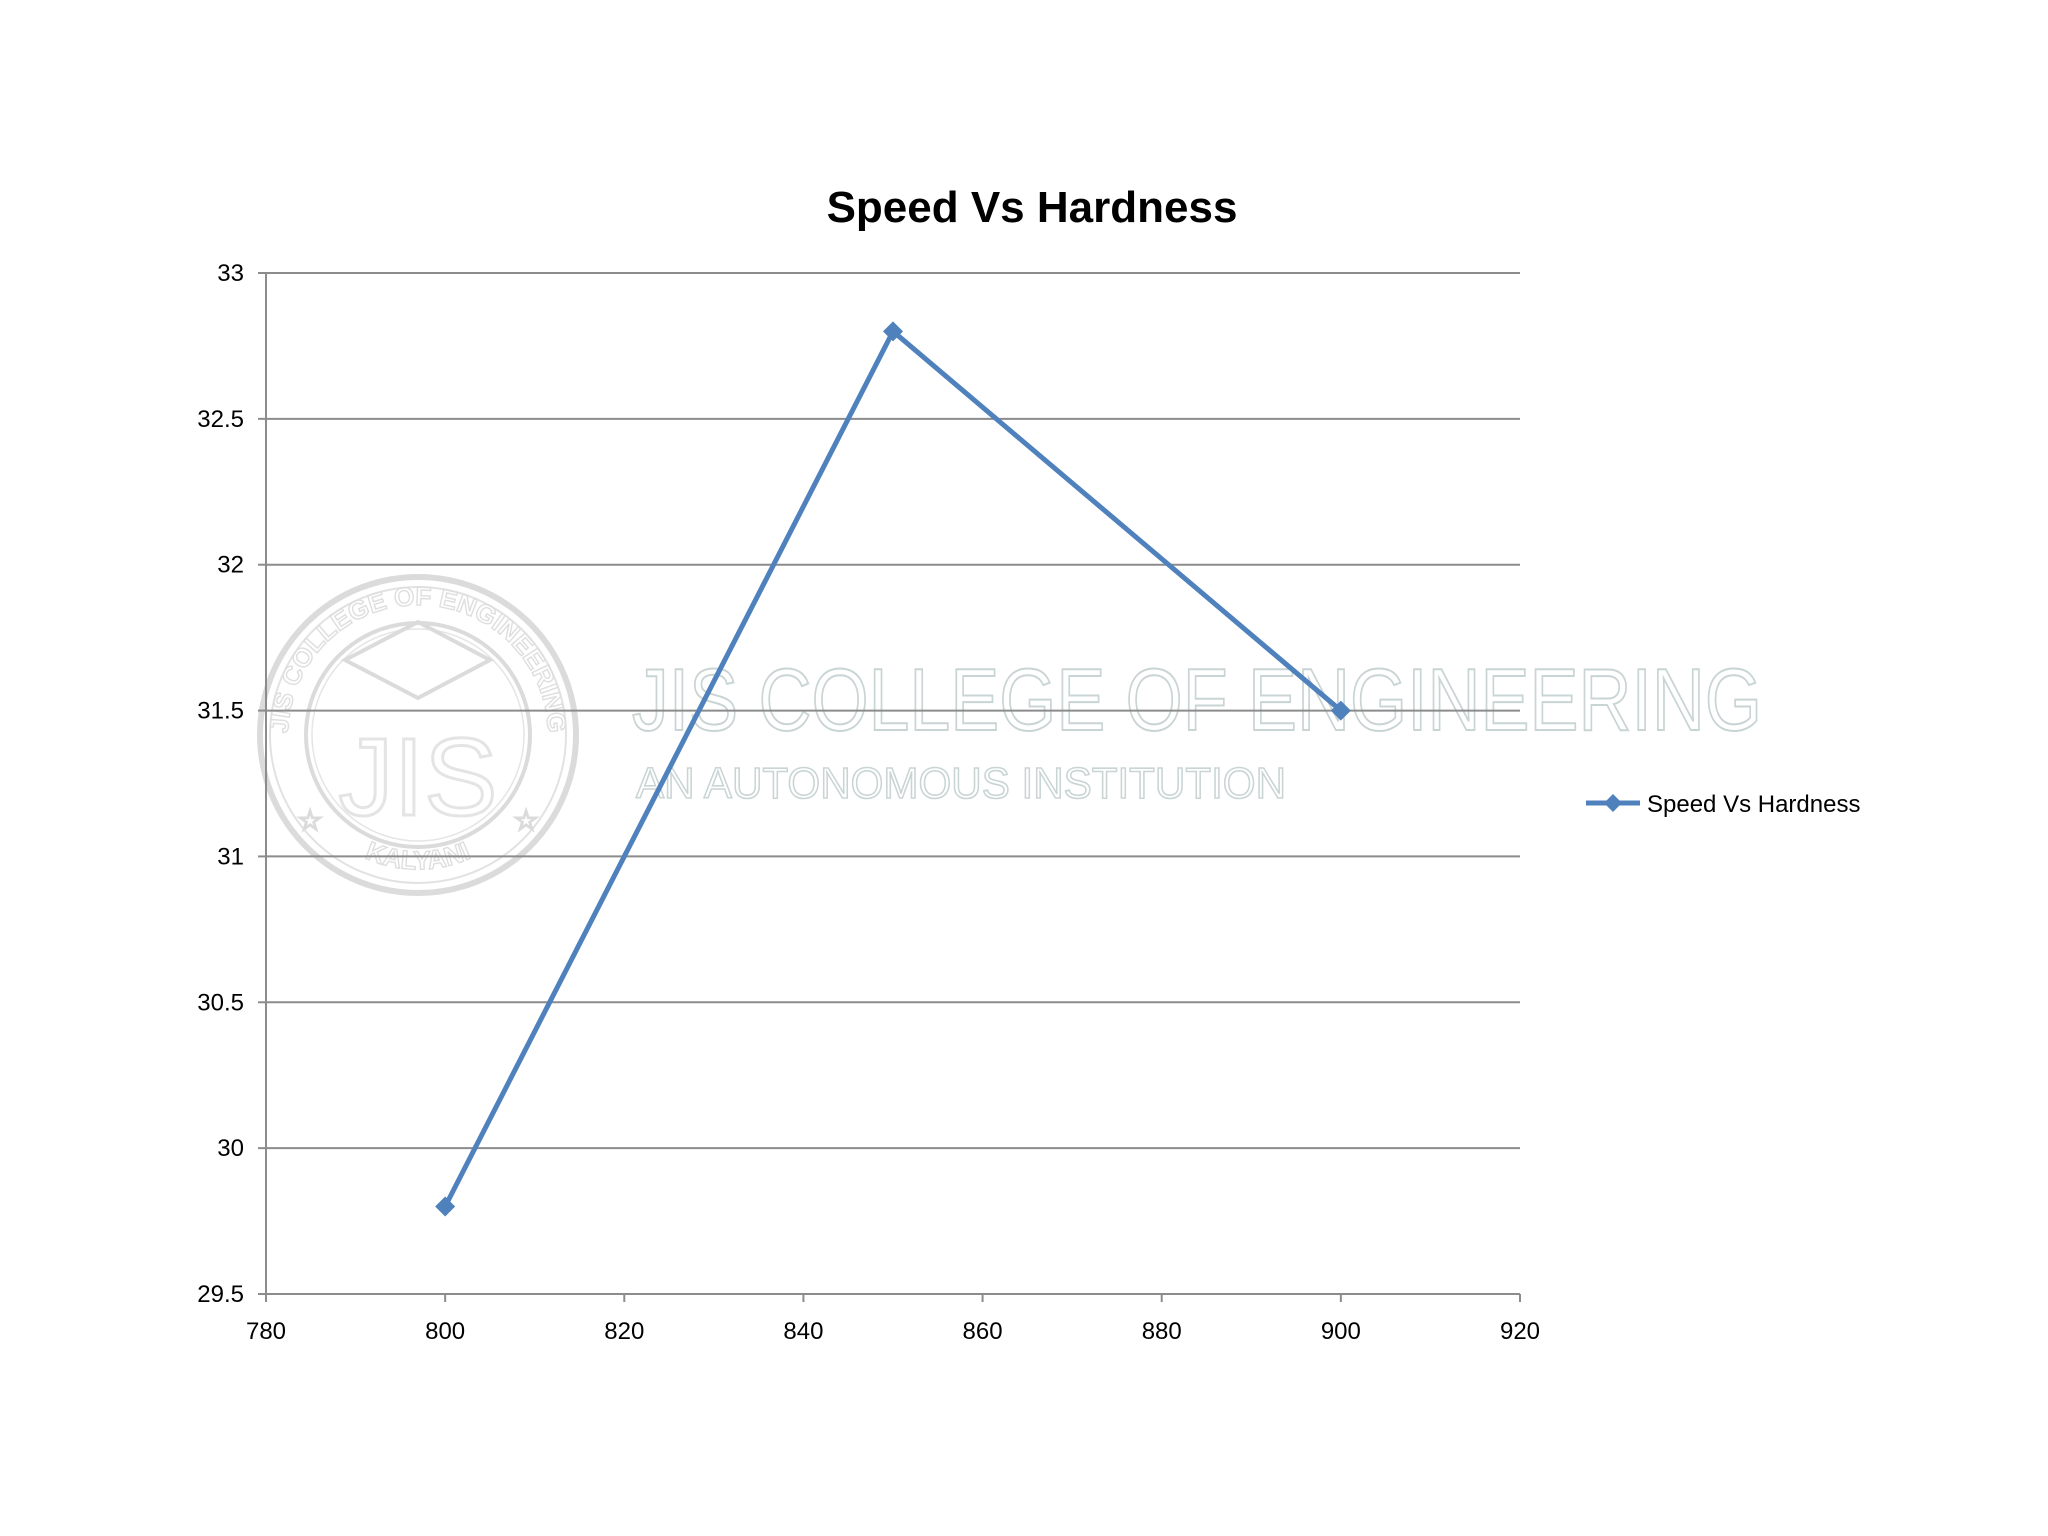 The width and height of the screenshot is (2048, 1536). What do you see at coordinates (230, 273) in the screenshot?
I see `y-tick-label: 33` at bounding box center [230, 273].